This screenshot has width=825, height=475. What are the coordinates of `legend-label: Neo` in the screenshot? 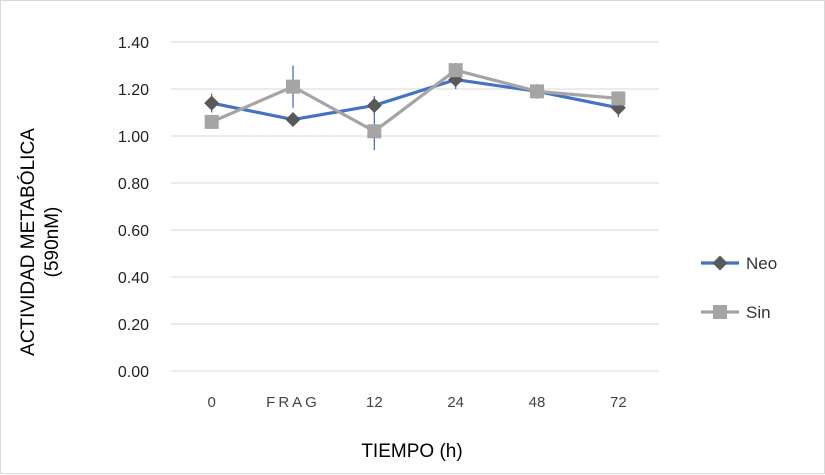 It's located at (761, 263).